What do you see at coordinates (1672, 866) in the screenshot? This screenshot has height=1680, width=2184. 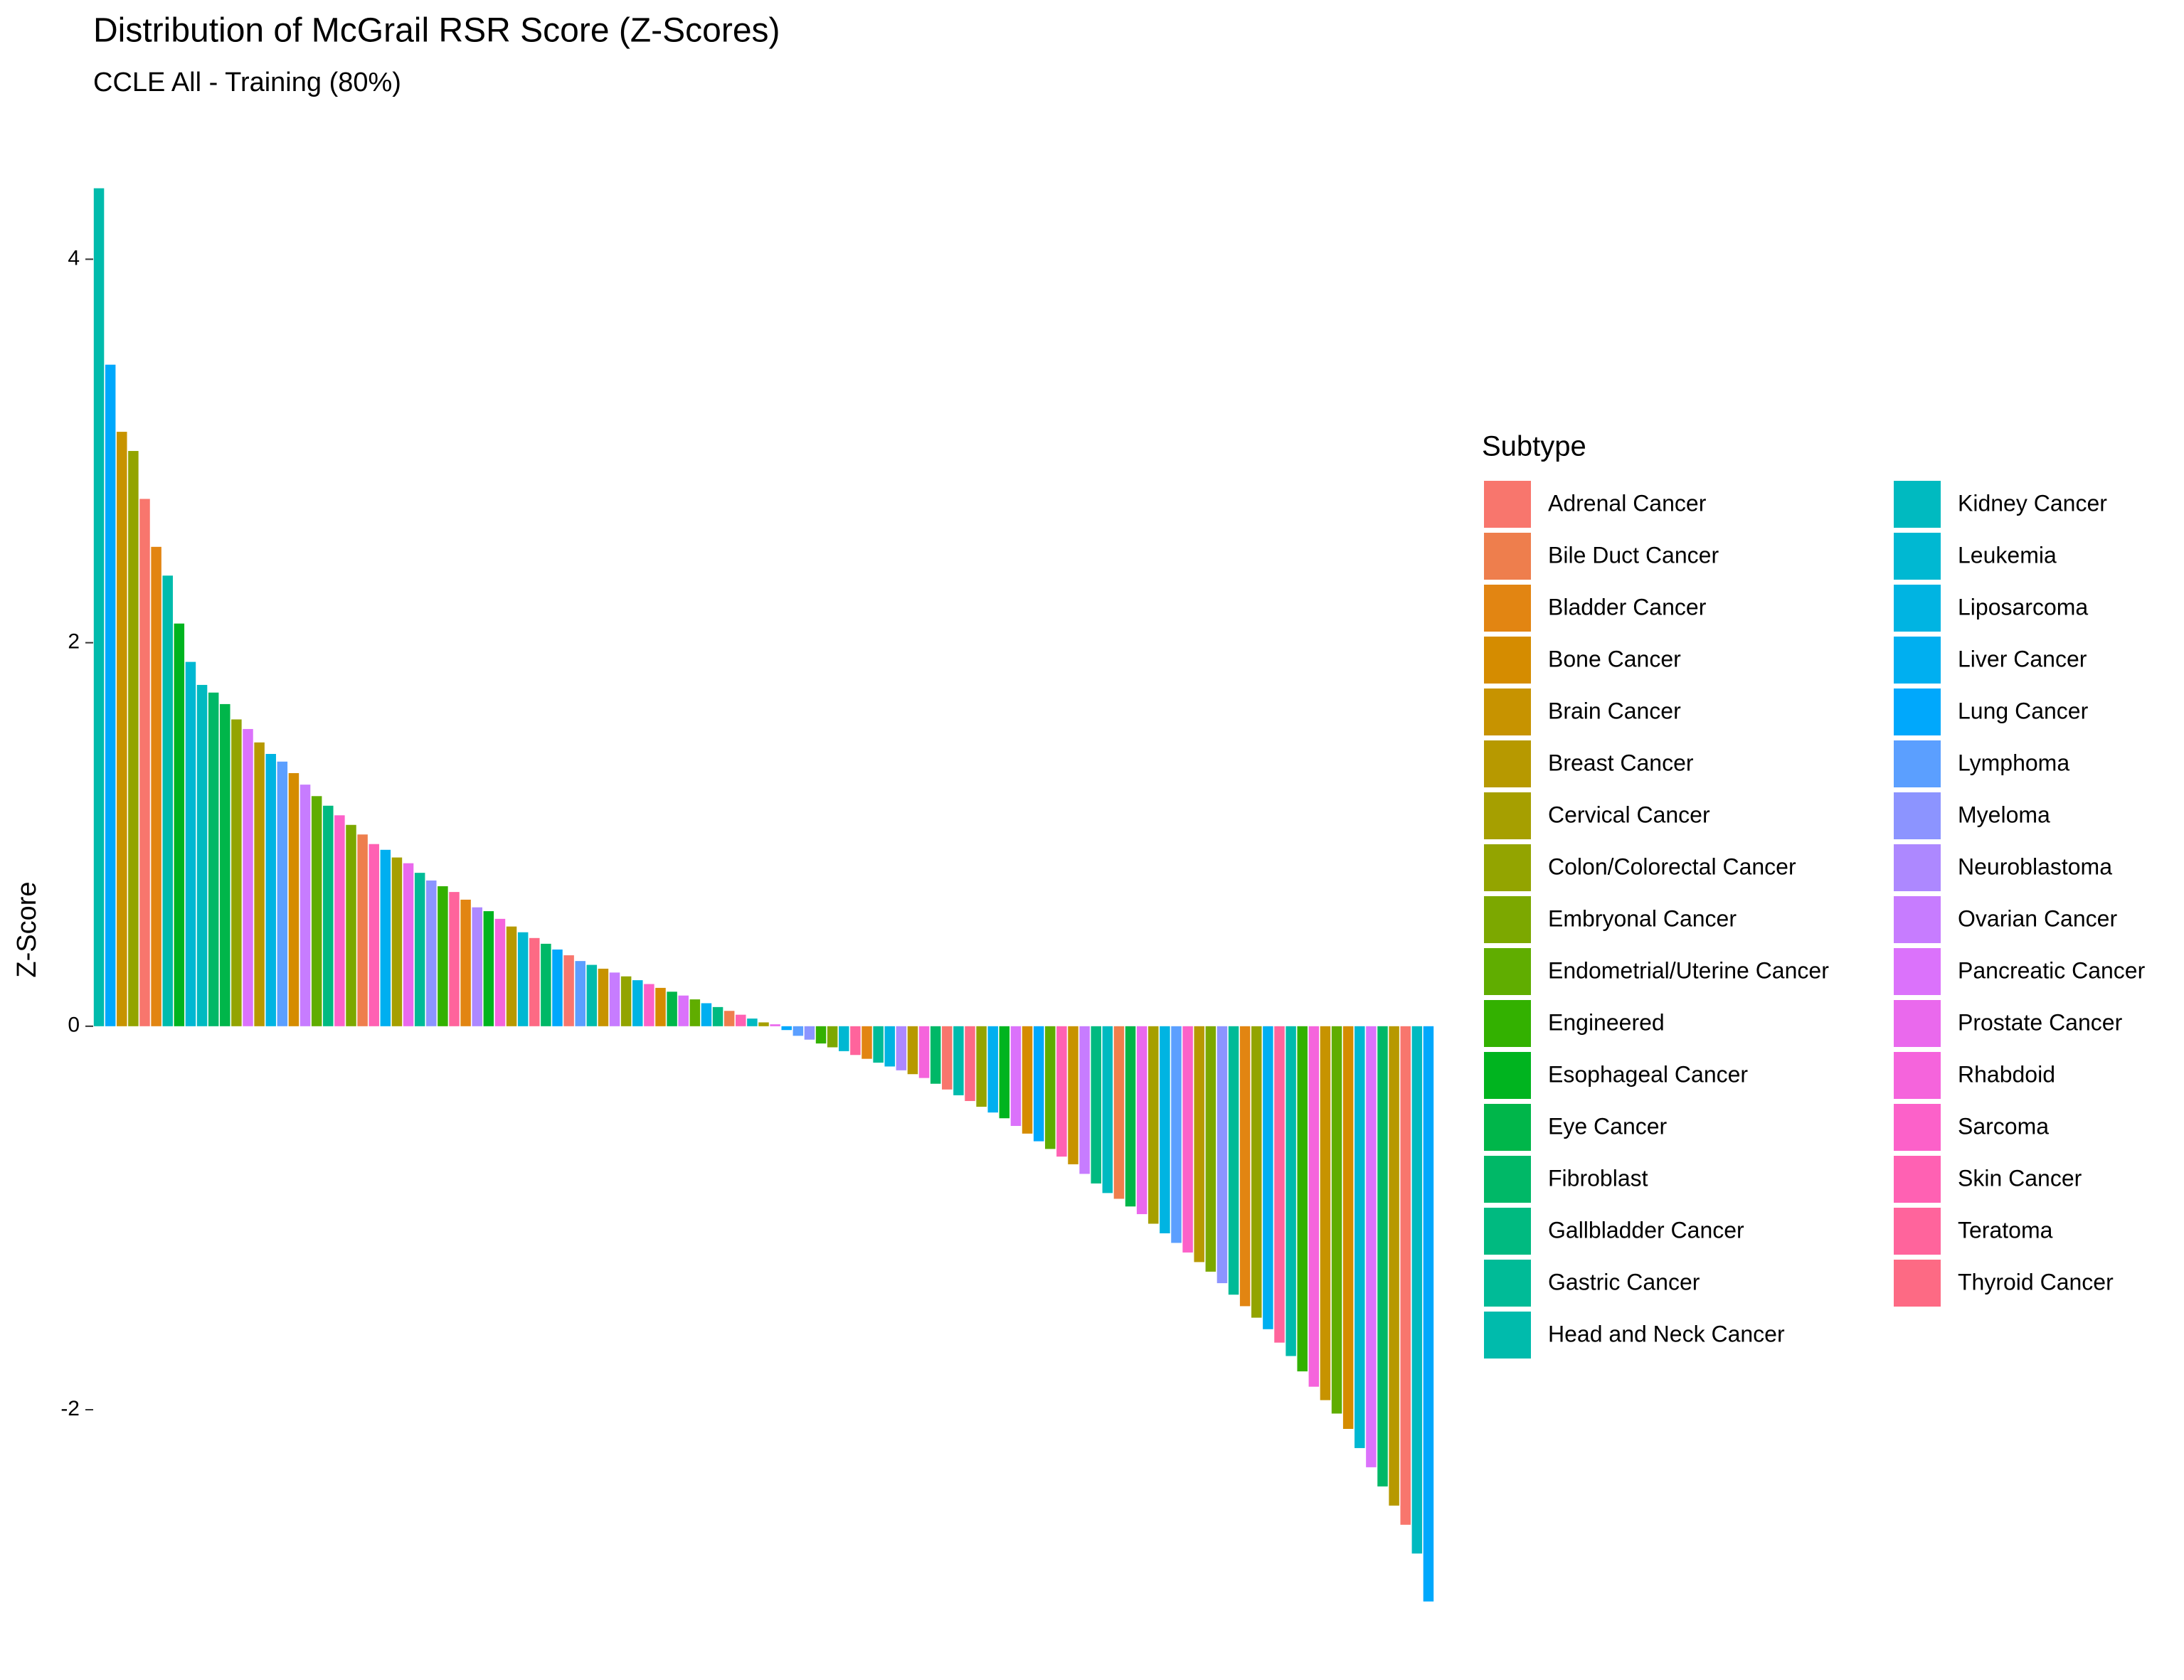 I see `legend-label: Colon/Colorectal Cancer` at bounding box center [1672, 866].